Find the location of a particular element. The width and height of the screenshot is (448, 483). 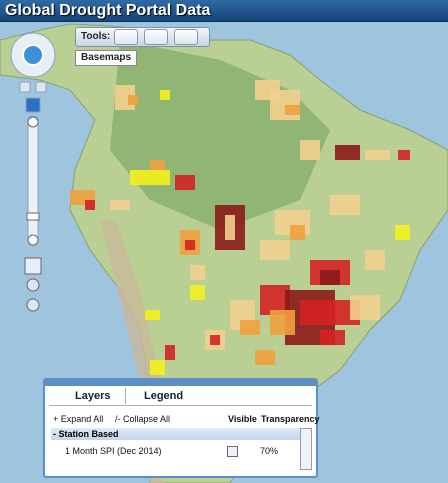

title: Global Drought Portal Data is located at coordinates (108, 10).